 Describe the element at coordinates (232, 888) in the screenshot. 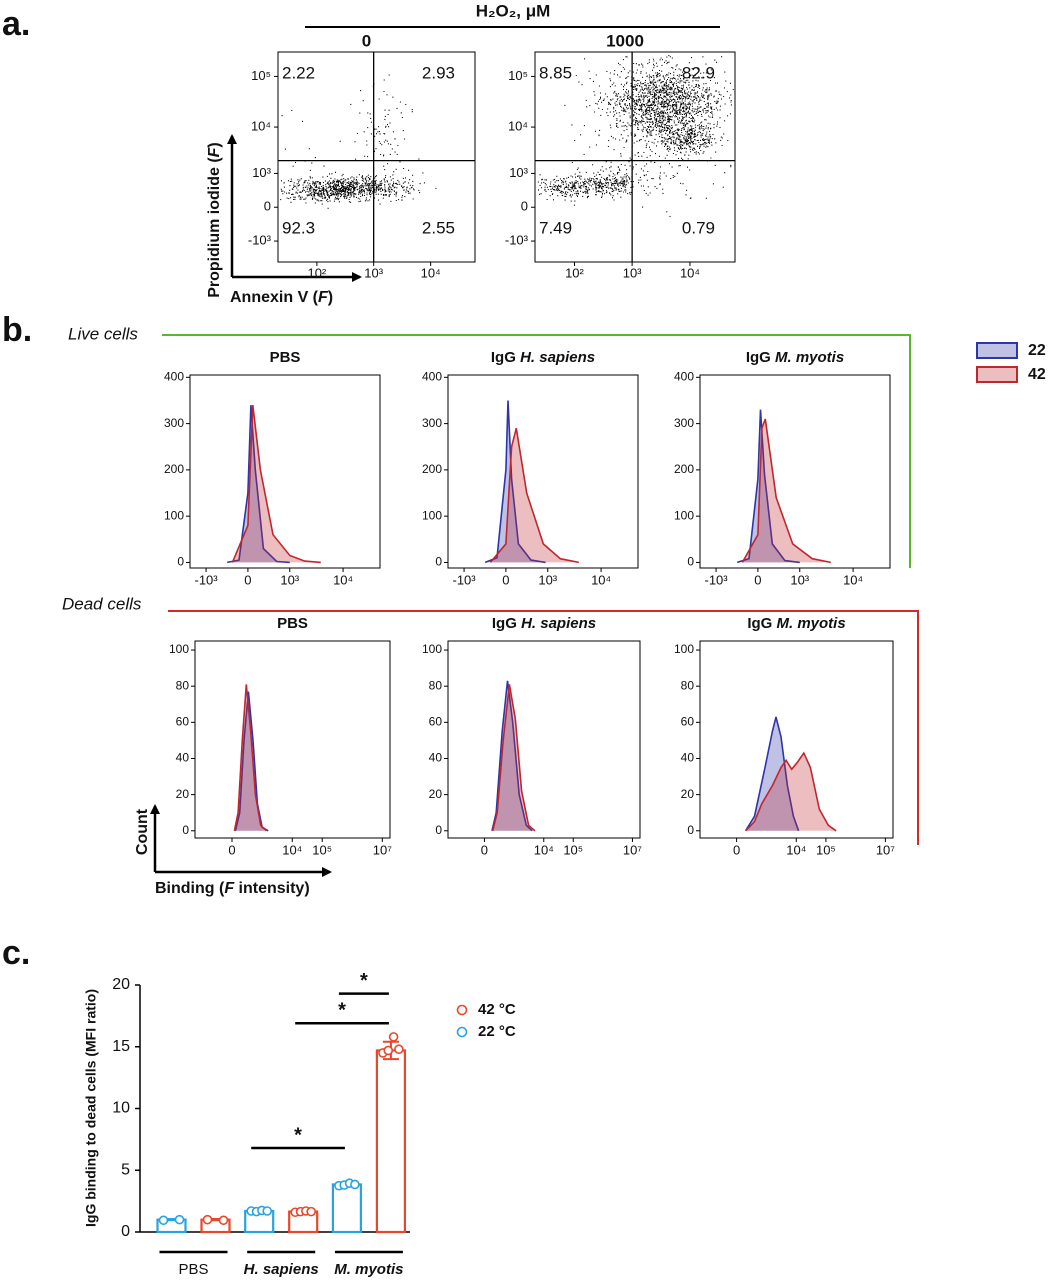

I see `axis-label: Binding (F intensity)` at that location.